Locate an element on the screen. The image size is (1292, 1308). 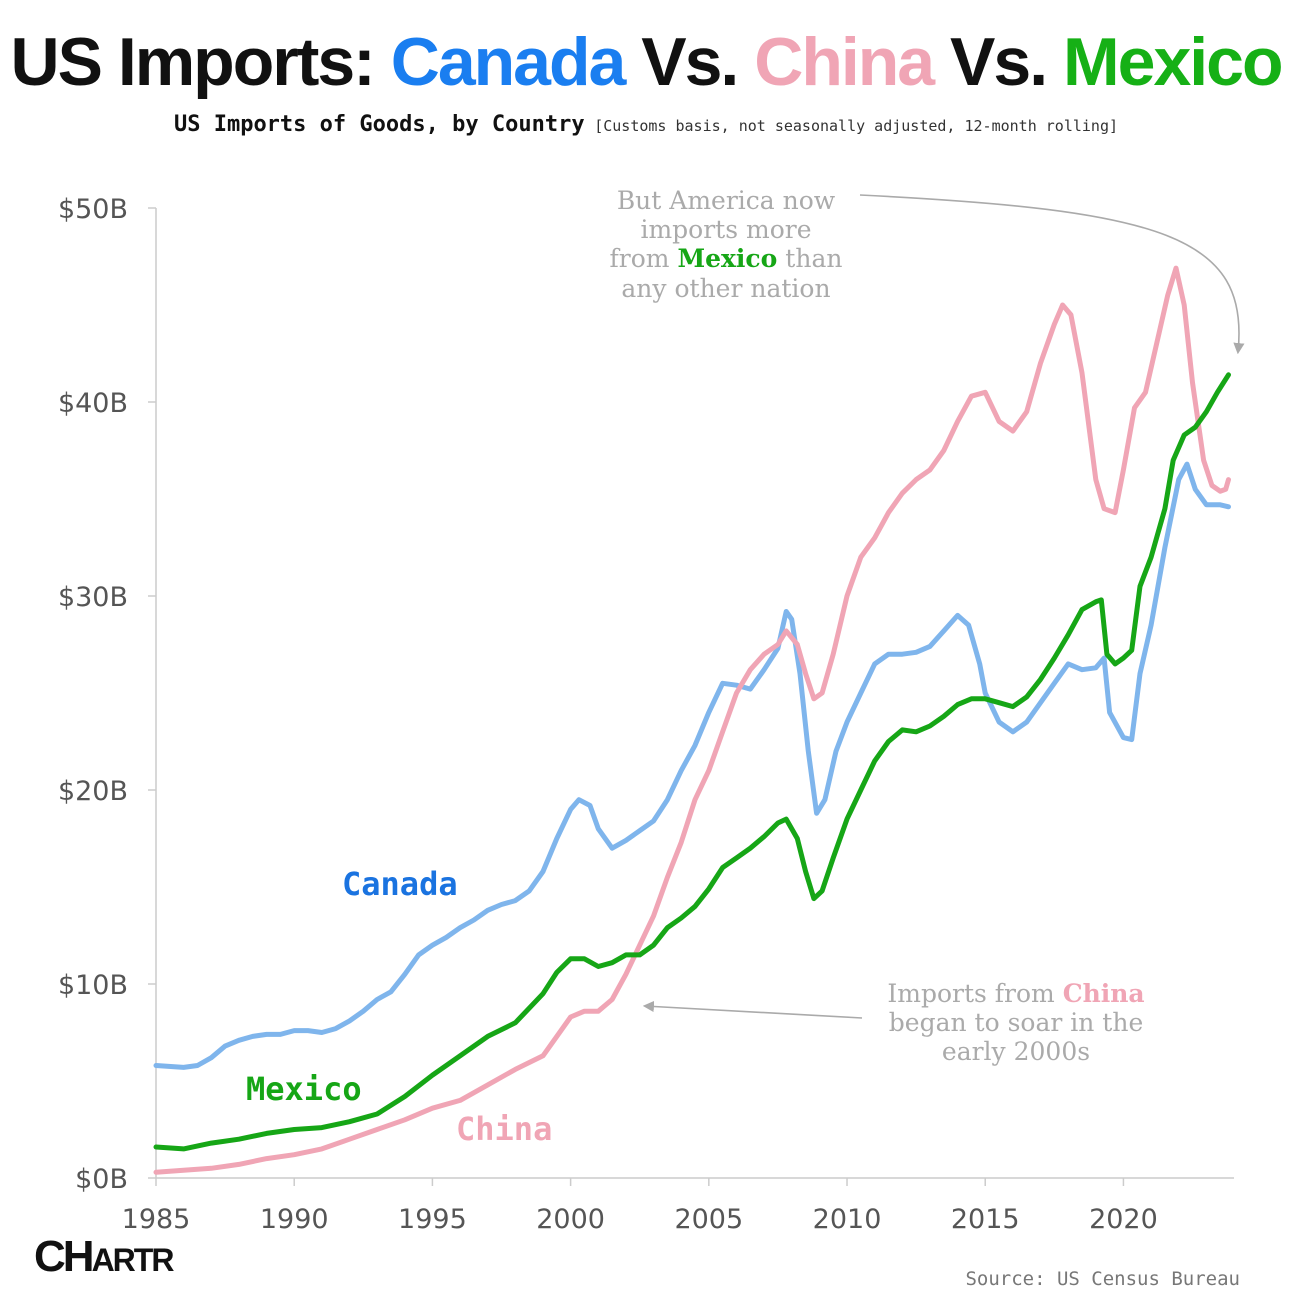
y-tick-label: $0B is located at coordinates (101, 1179).